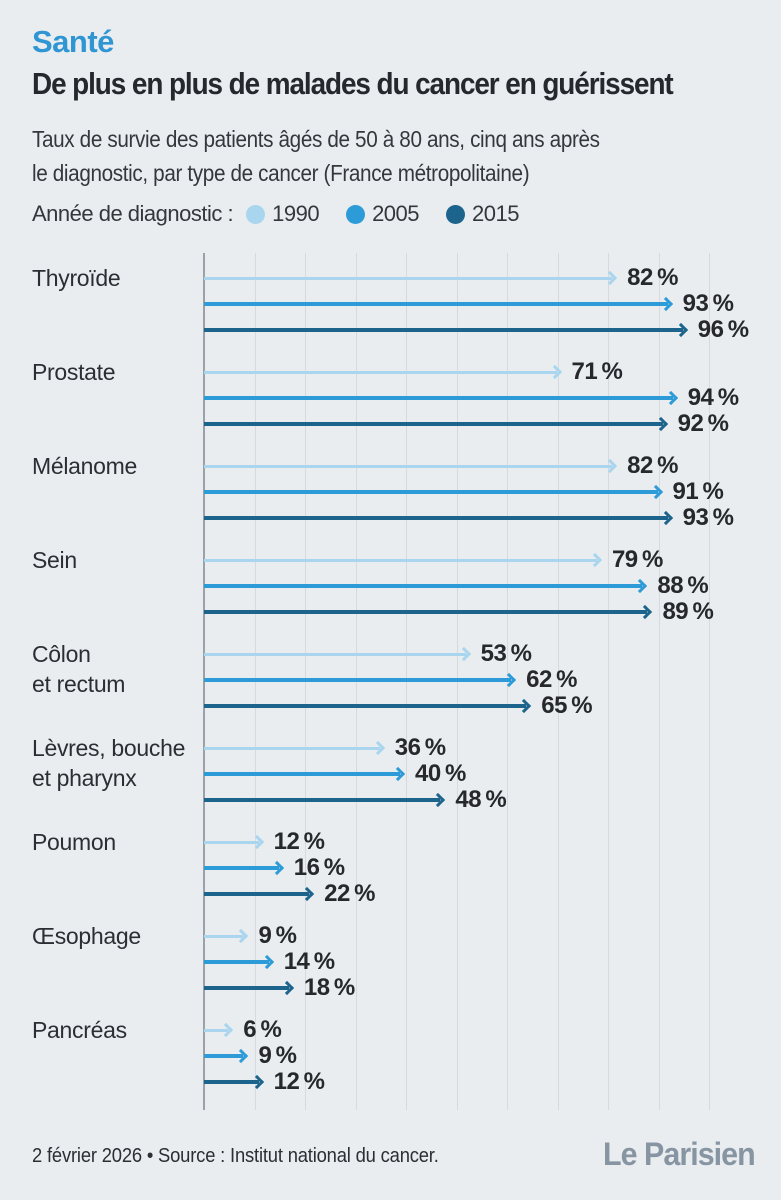  What do you see at coordinates (61, 654) in the screenshot?
I see `category-label-line: Côlon` at bounding box center [61, 654].